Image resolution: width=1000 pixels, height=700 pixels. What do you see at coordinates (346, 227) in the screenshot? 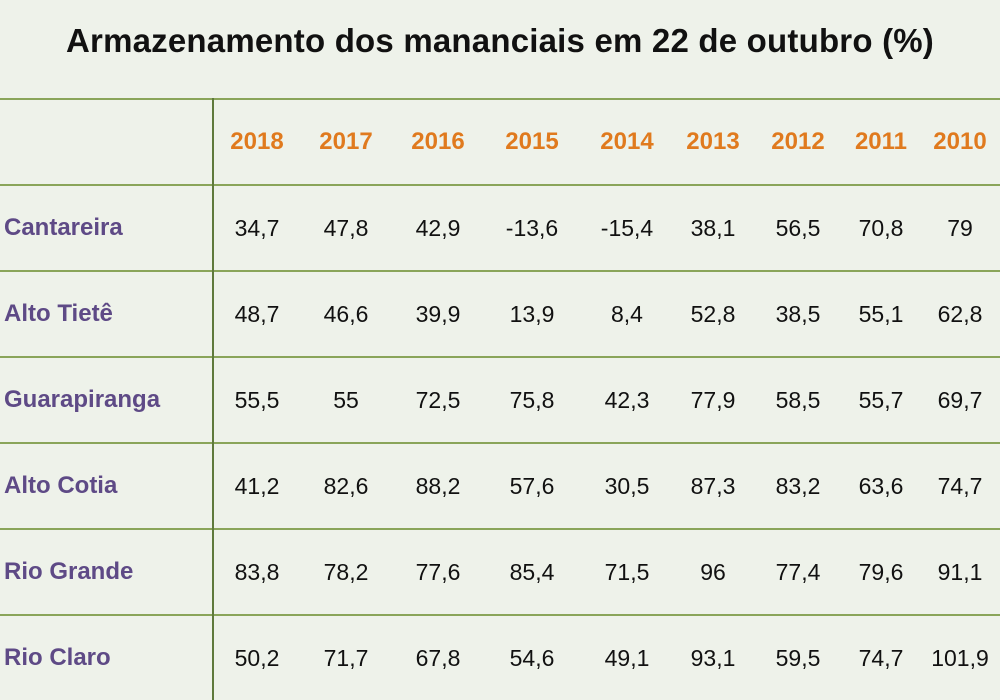
I see `table-cell-value: 47,8` at bounding box center [346, 227].